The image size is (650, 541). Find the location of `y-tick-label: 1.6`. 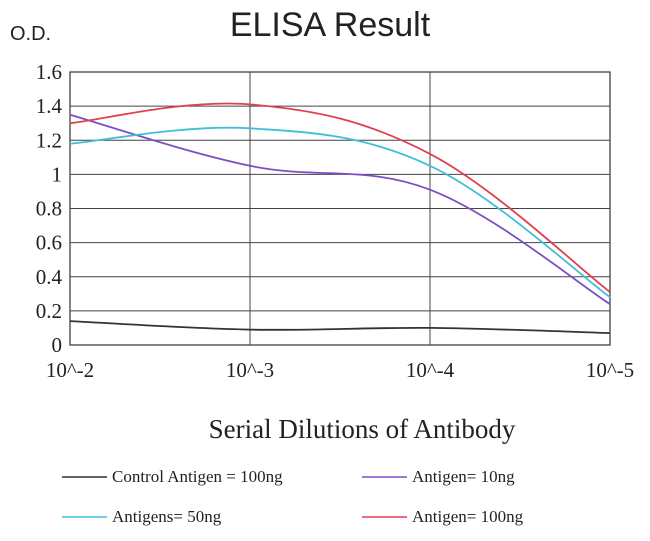

y-tick-label: 1.6 is located at coordinates (49, 72).